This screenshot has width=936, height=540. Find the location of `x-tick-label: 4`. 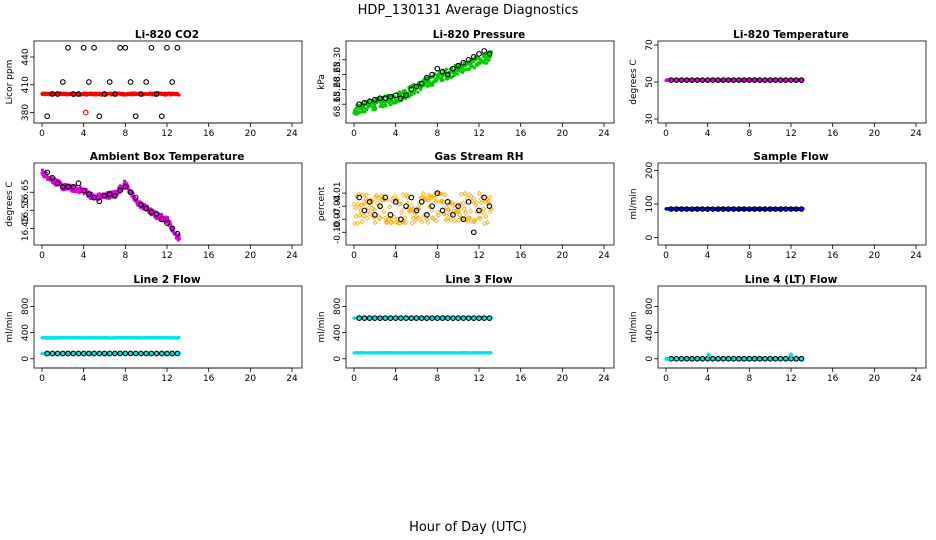

x-tick-label: 4 is located at coordinates (708, 134).